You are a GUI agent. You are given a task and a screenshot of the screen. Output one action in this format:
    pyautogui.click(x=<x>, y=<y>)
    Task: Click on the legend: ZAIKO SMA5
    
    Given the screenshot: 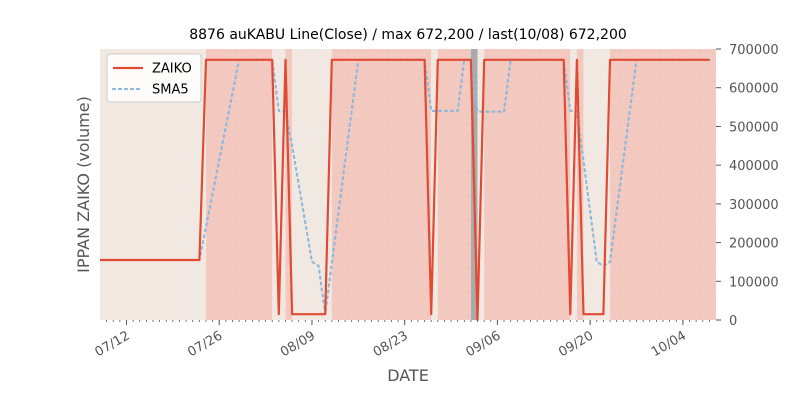 What is the action you would take?
    pyautogui.click(x=154, y=78)
    